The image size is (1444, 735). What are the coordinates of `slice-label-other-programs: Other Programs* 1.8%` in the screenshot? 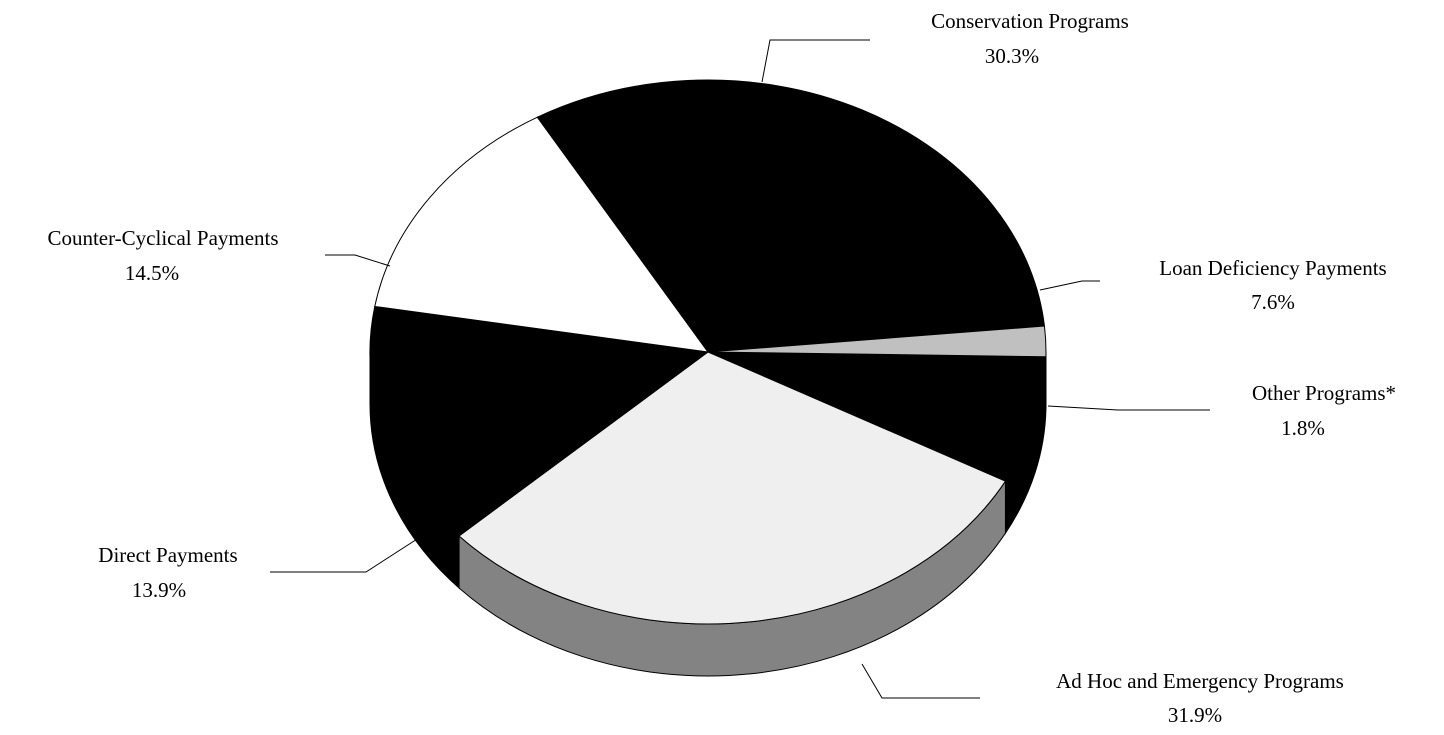 It's located at (1324, 410).